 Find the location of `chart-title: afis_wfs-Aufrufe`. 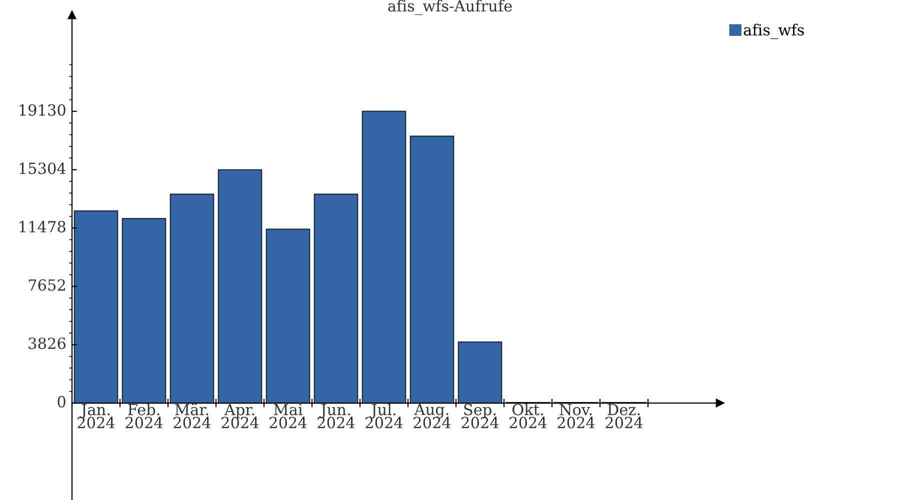

chart-title: afis_wfs-Aufrufe is located at coordinates (450, 7).